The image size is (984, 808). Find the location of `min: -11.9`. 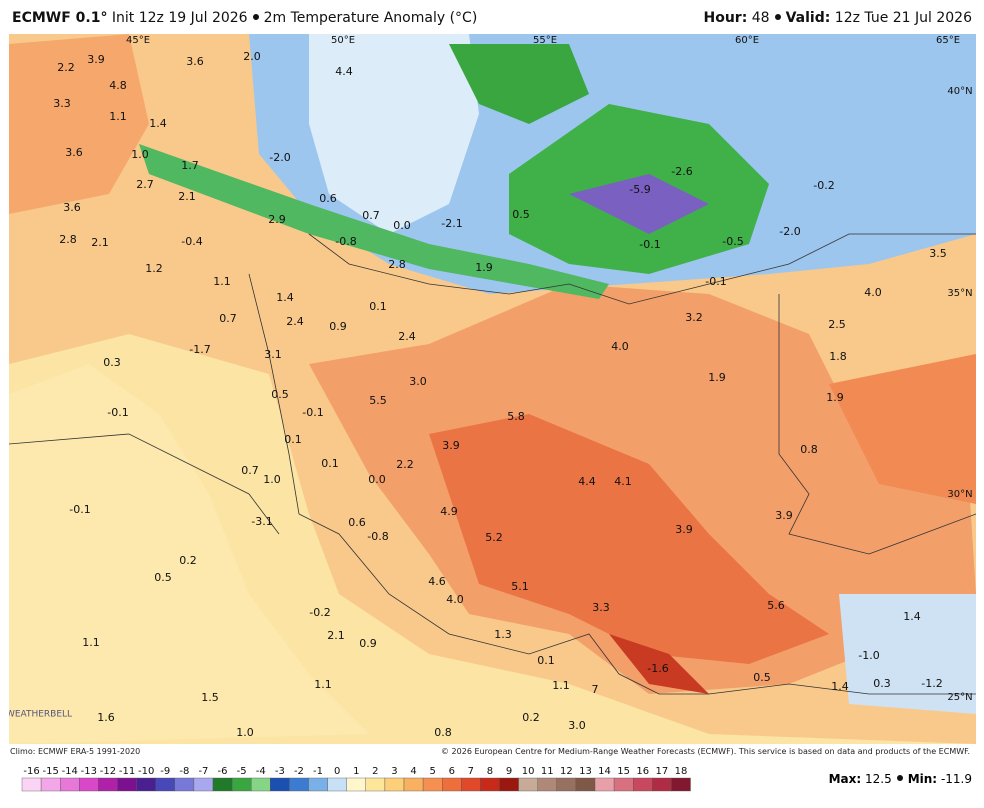

min: -11.9 is located at coordinates (956, 779).